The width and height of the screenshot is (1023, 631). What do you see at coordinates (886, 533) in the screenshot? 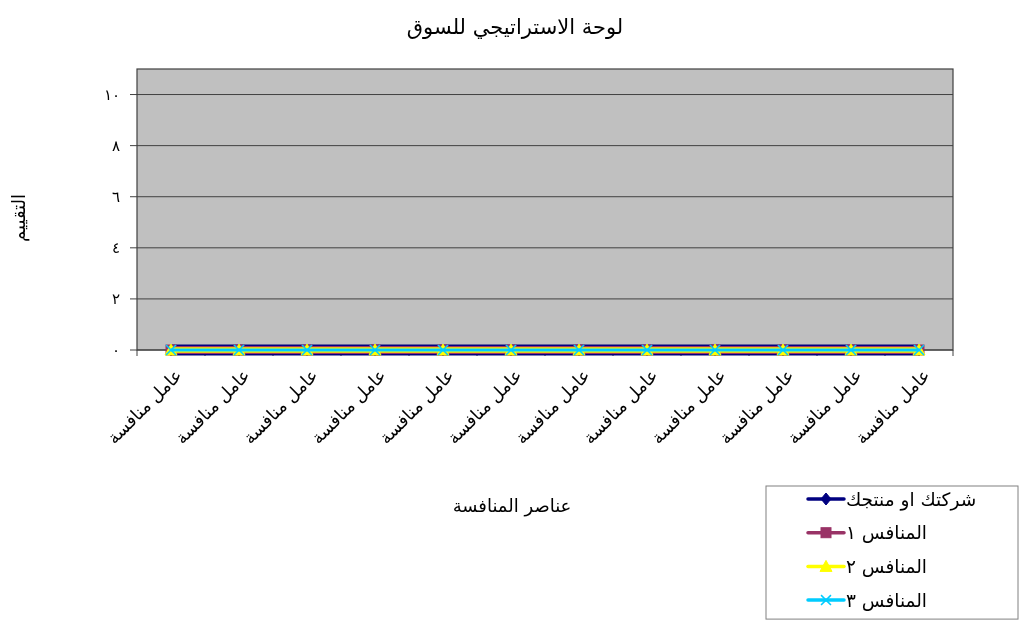
I see `legend-label: المنافس ١` at bounding box center [886, 533].